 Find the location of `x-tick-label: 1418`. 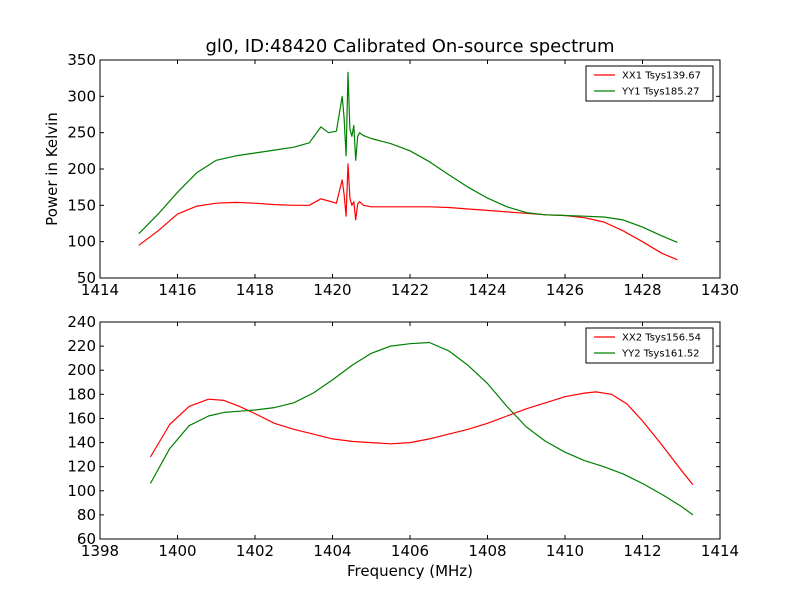

x-tick-label: 1418 is located at coordinates (255, 290).